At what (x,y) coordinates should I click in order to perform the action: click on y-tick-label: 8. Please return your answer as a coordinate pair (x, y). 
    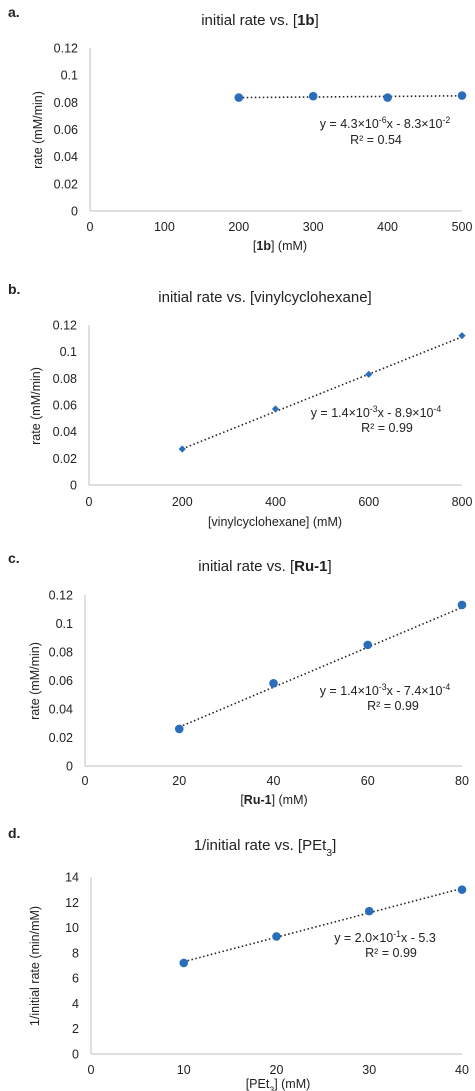
    Looking at the image, I should click on (75, 953).